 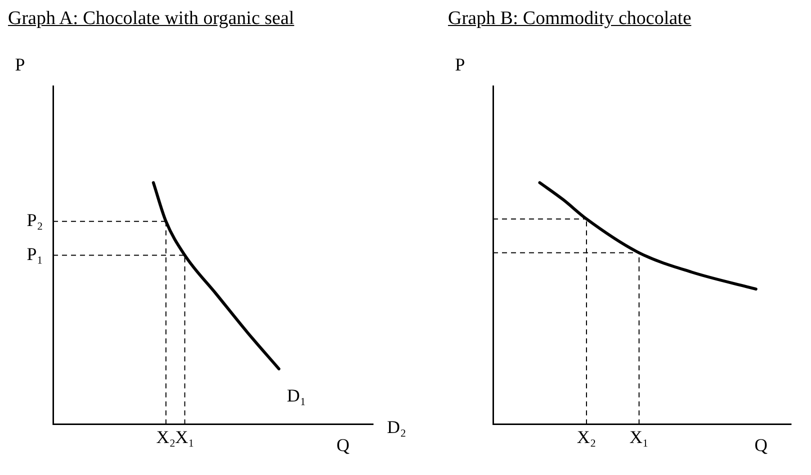 I want to click on ref-line-label: P₂, so click(x=34, y=220).